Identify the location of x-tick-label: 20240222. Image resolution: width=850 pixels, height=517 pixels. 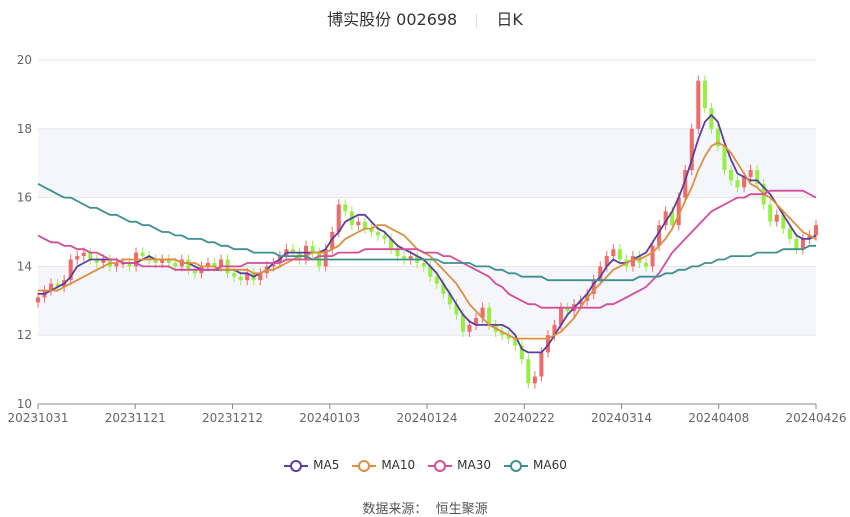
(524, 418).